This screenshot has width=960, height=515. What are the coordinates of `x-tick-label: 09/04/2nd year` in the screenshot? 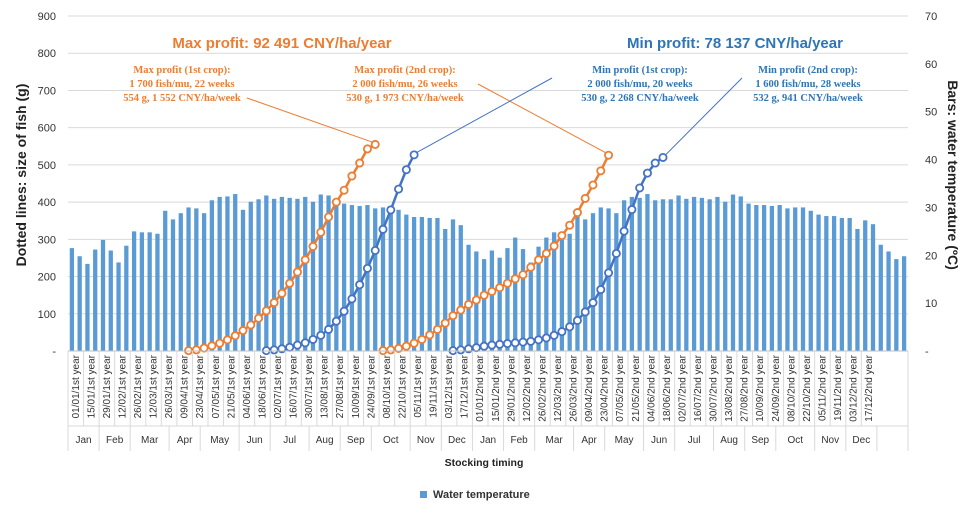 It's located at (589, 387).